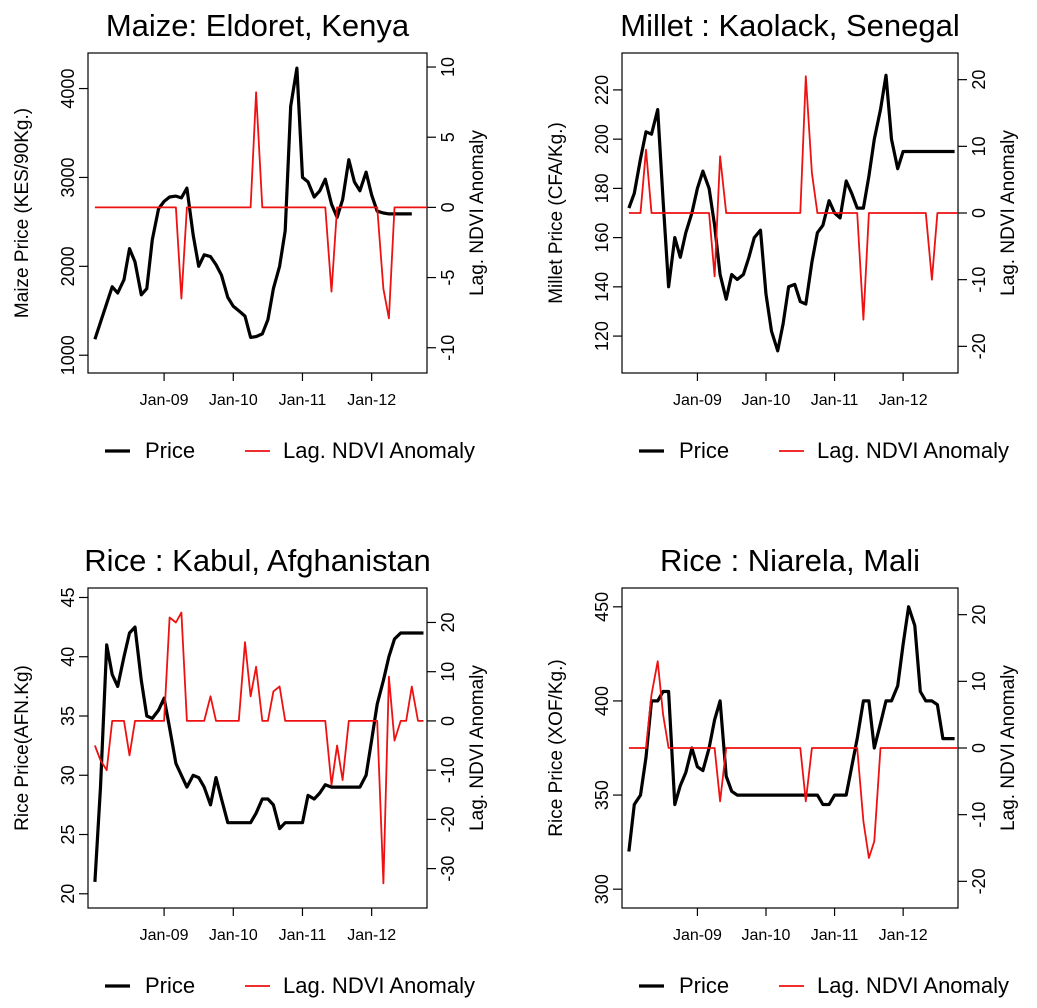 The height and width of the screenshot is (1008, 1037). I want to click on y-tick-label: 35, so click(68, 716).